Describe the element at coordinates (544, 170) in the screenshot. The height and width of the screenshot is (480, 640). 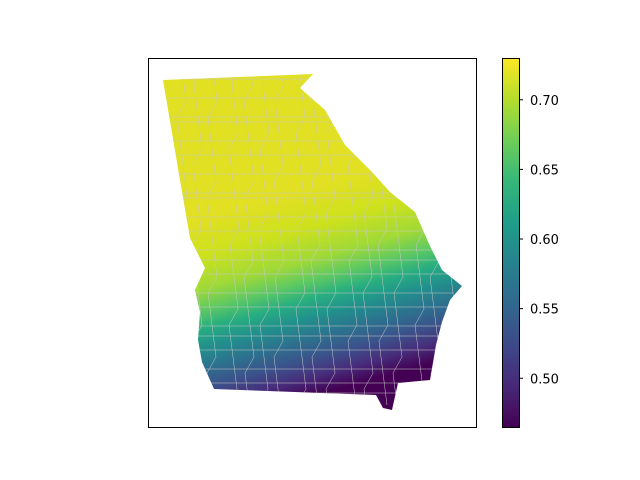
I see `colorbar-tick-label: 0.65` at that location.